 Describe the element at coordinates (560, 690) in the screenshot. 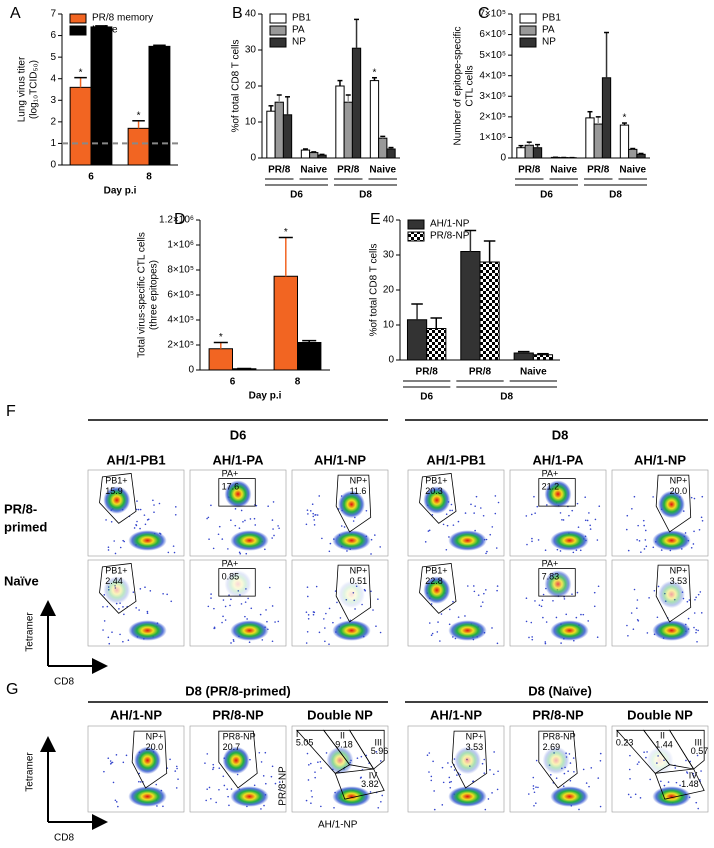

I see `group-header: D8 (Naïve)` at that location.